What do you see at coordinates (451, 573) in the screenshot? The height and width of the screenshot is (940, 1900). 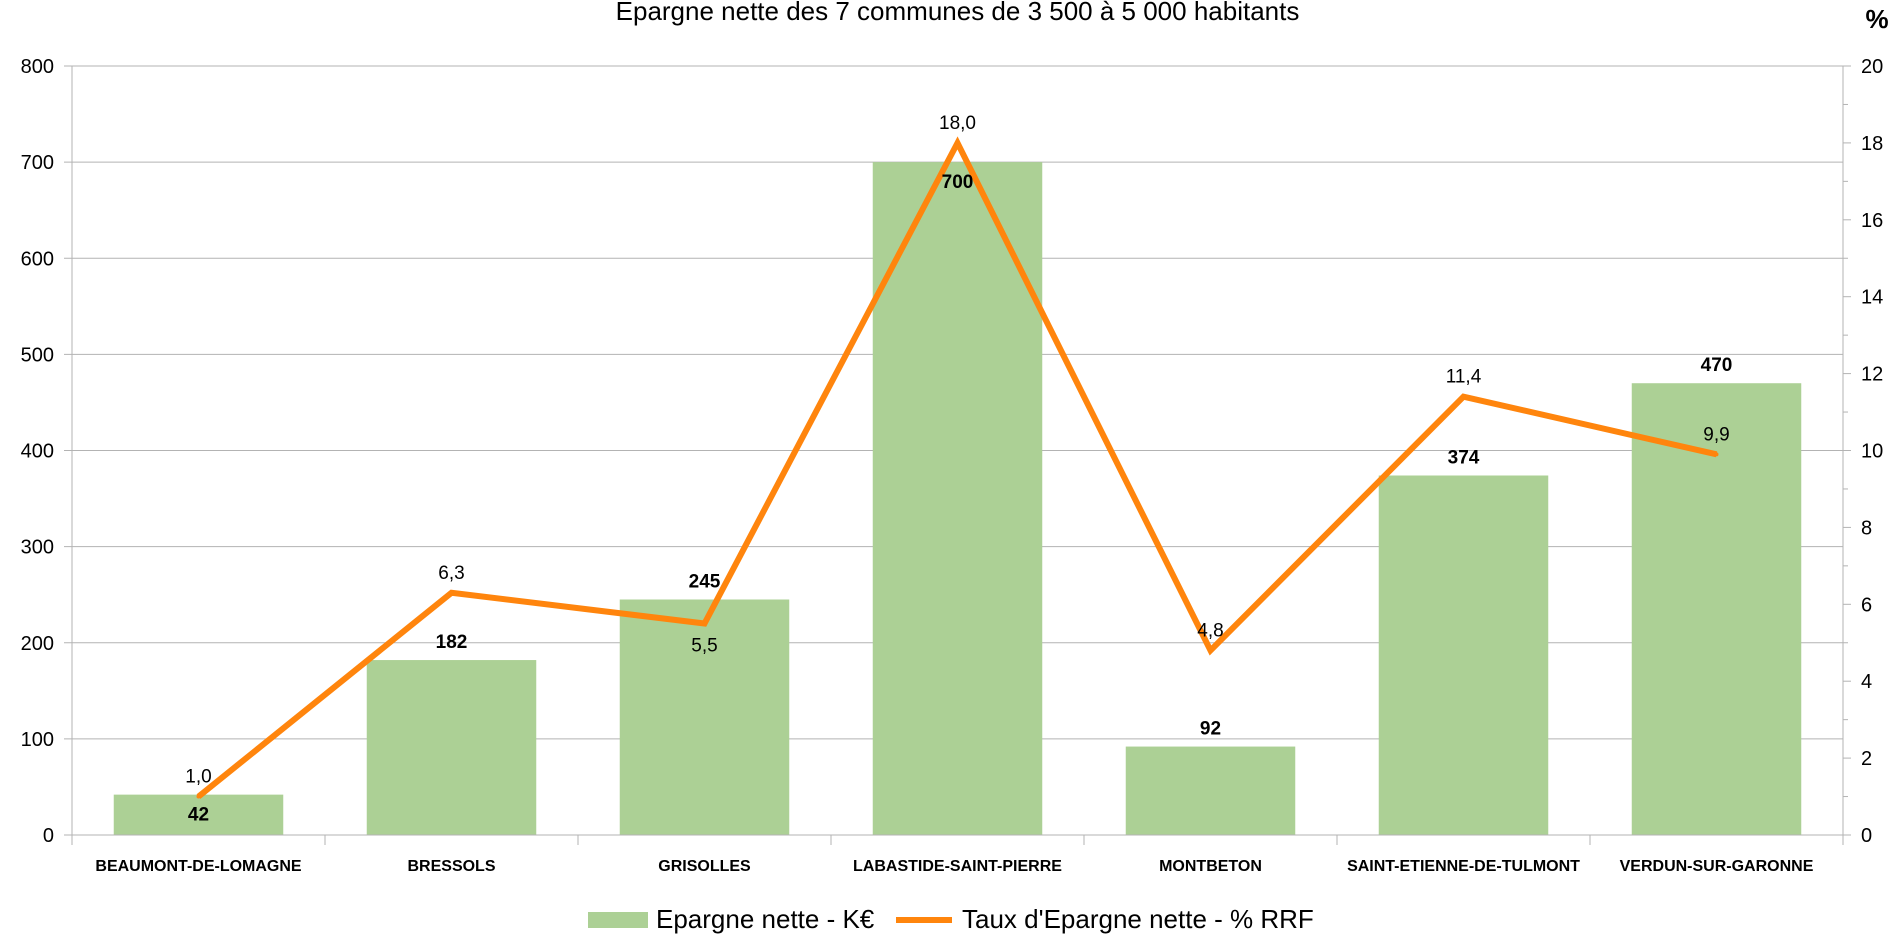 I see `line-value-label: 6,3` at bounding box center [451, 573].